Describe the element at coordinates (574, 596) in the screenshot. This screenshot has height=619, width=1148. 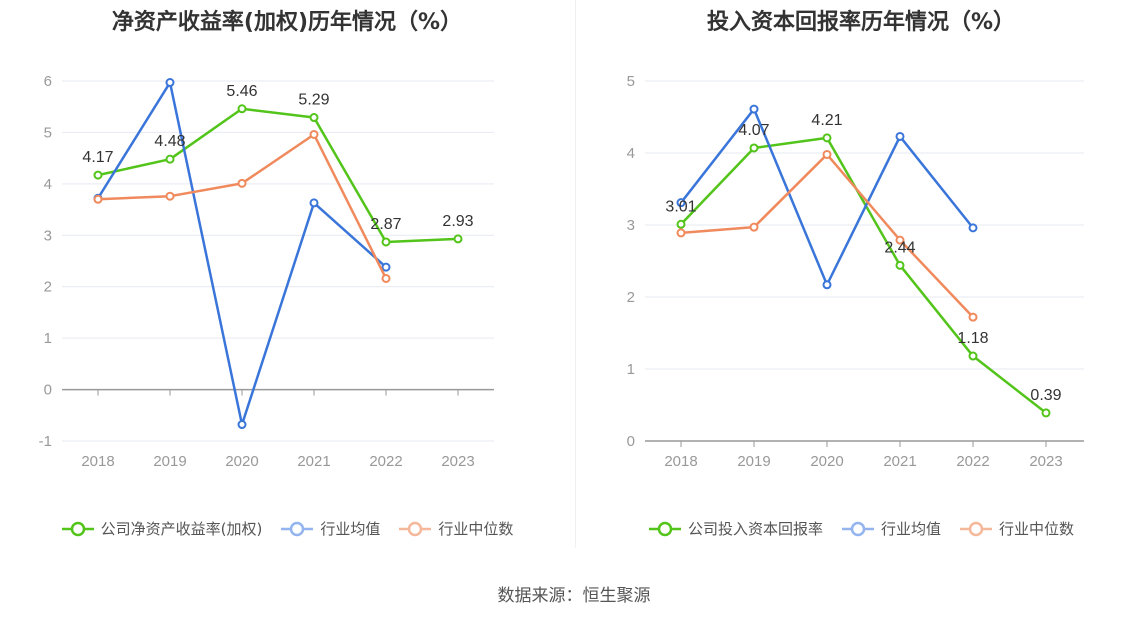
I see `data-source-note: 数据来源：恒生聚源` at that location.